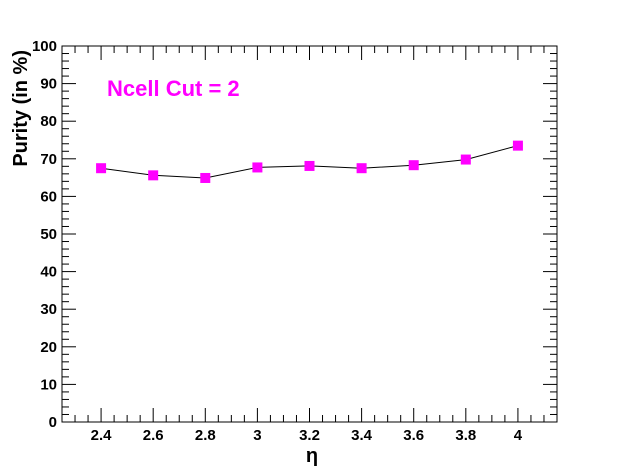  I want to click on y-tick-label: 0, so click(53, 422).